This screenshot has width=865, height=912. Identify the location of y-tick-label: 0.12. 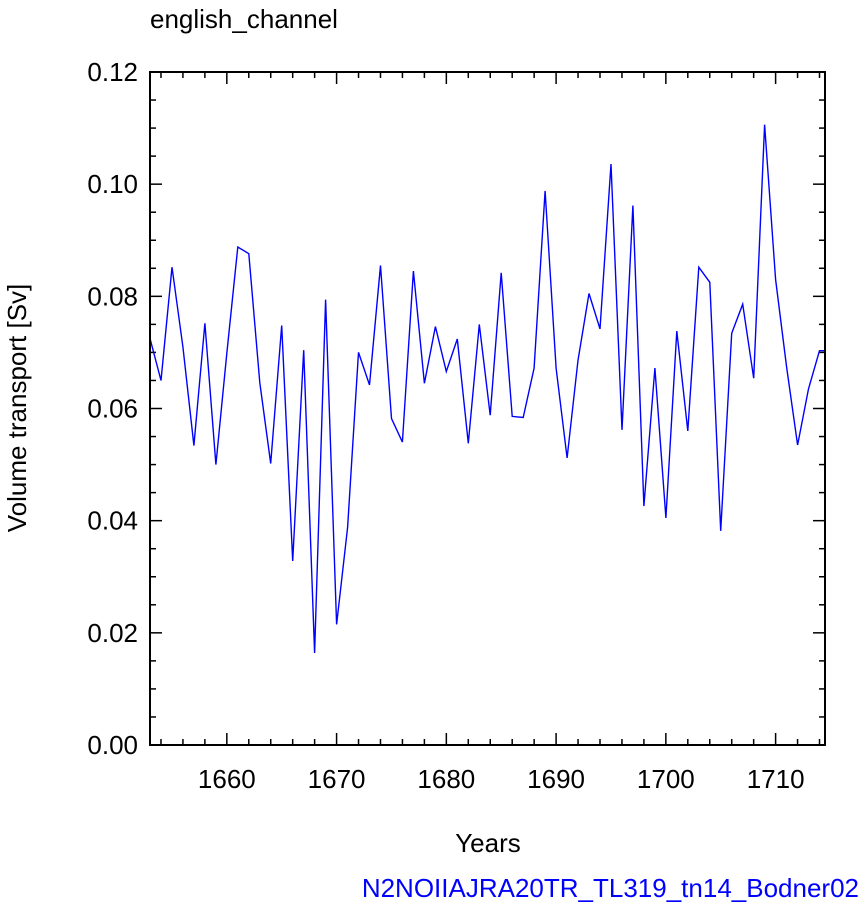
(112, 72).